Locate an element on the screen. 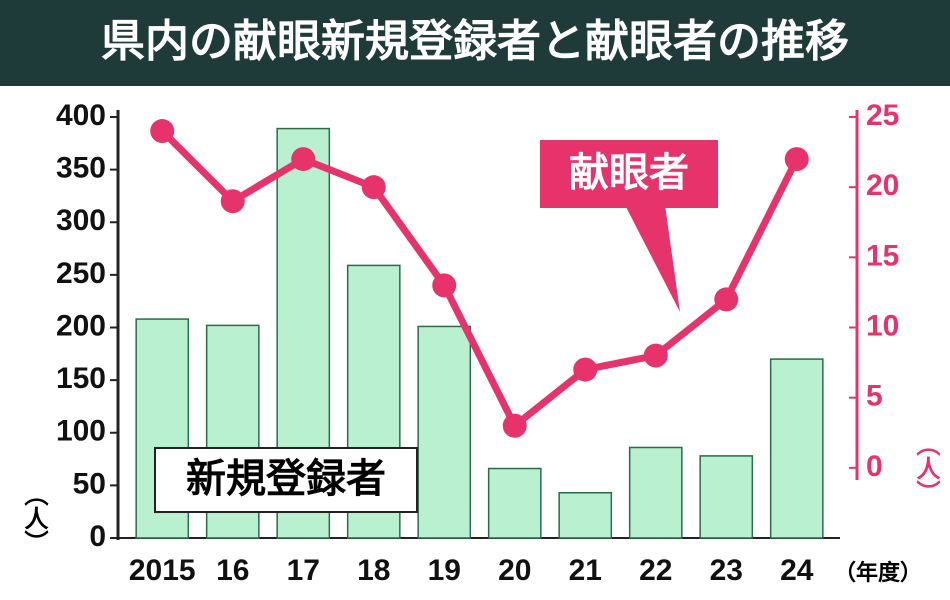 Image resolution: width=950 pixels, height=600 pixels. chart-title: 県内の献眼新規登録者と献眼者の推移 is located at coordinates (475, 41).